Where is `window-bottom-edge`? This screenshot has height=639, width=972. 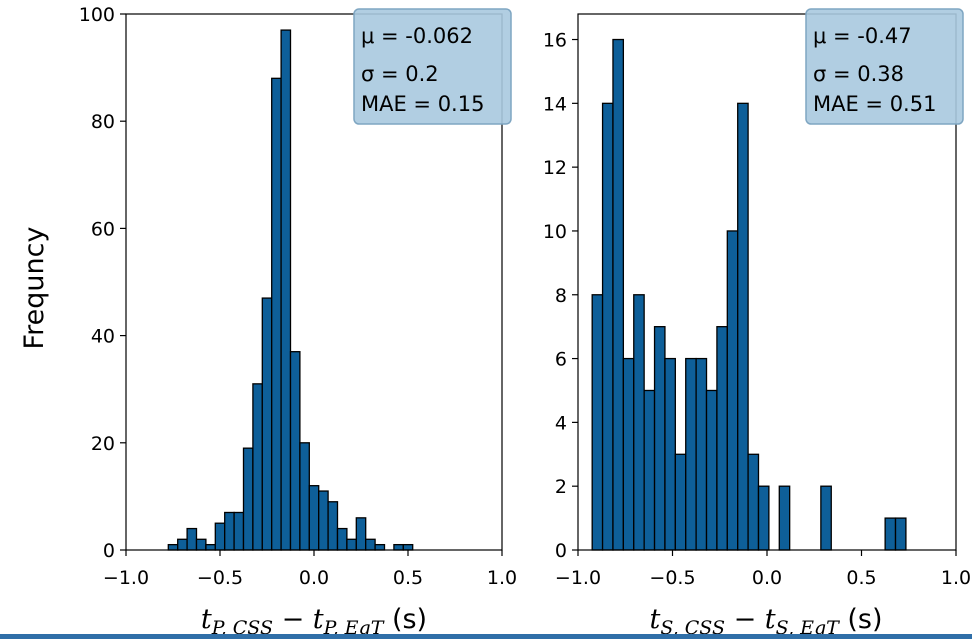 window-bottom-edge is located at coordinates (486, 636).